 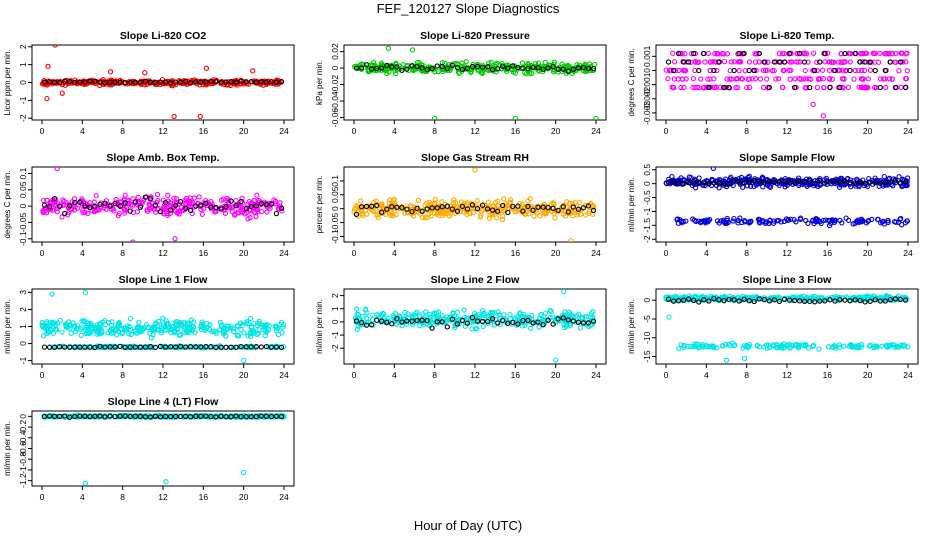 I want to click on outlier-point, so click(x=166, y=482).